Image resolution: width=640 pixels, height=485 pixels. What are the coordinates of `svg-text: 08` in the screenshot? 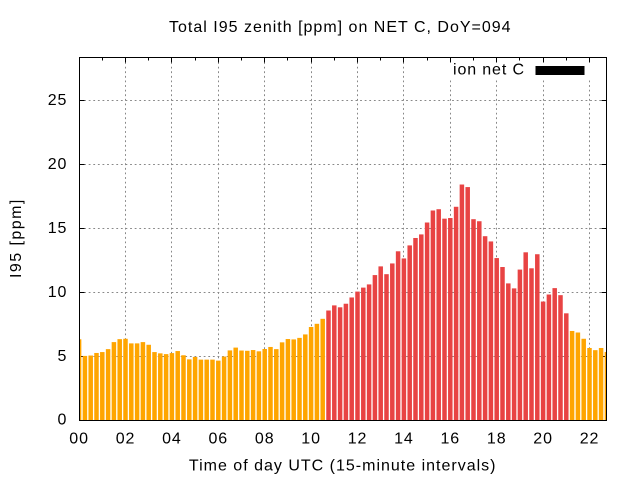 It's located at (265, 439).